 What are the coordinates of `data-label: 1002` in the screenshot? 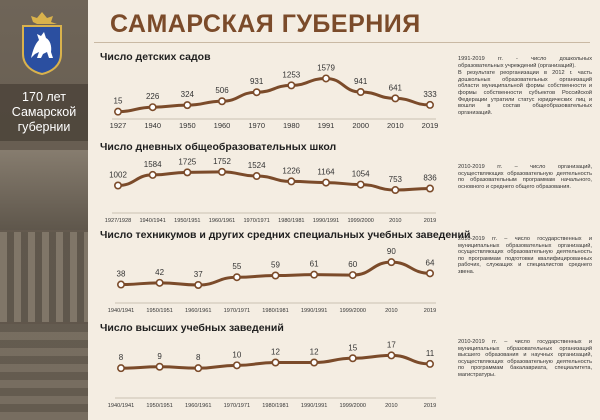 It's located at (118, 175).